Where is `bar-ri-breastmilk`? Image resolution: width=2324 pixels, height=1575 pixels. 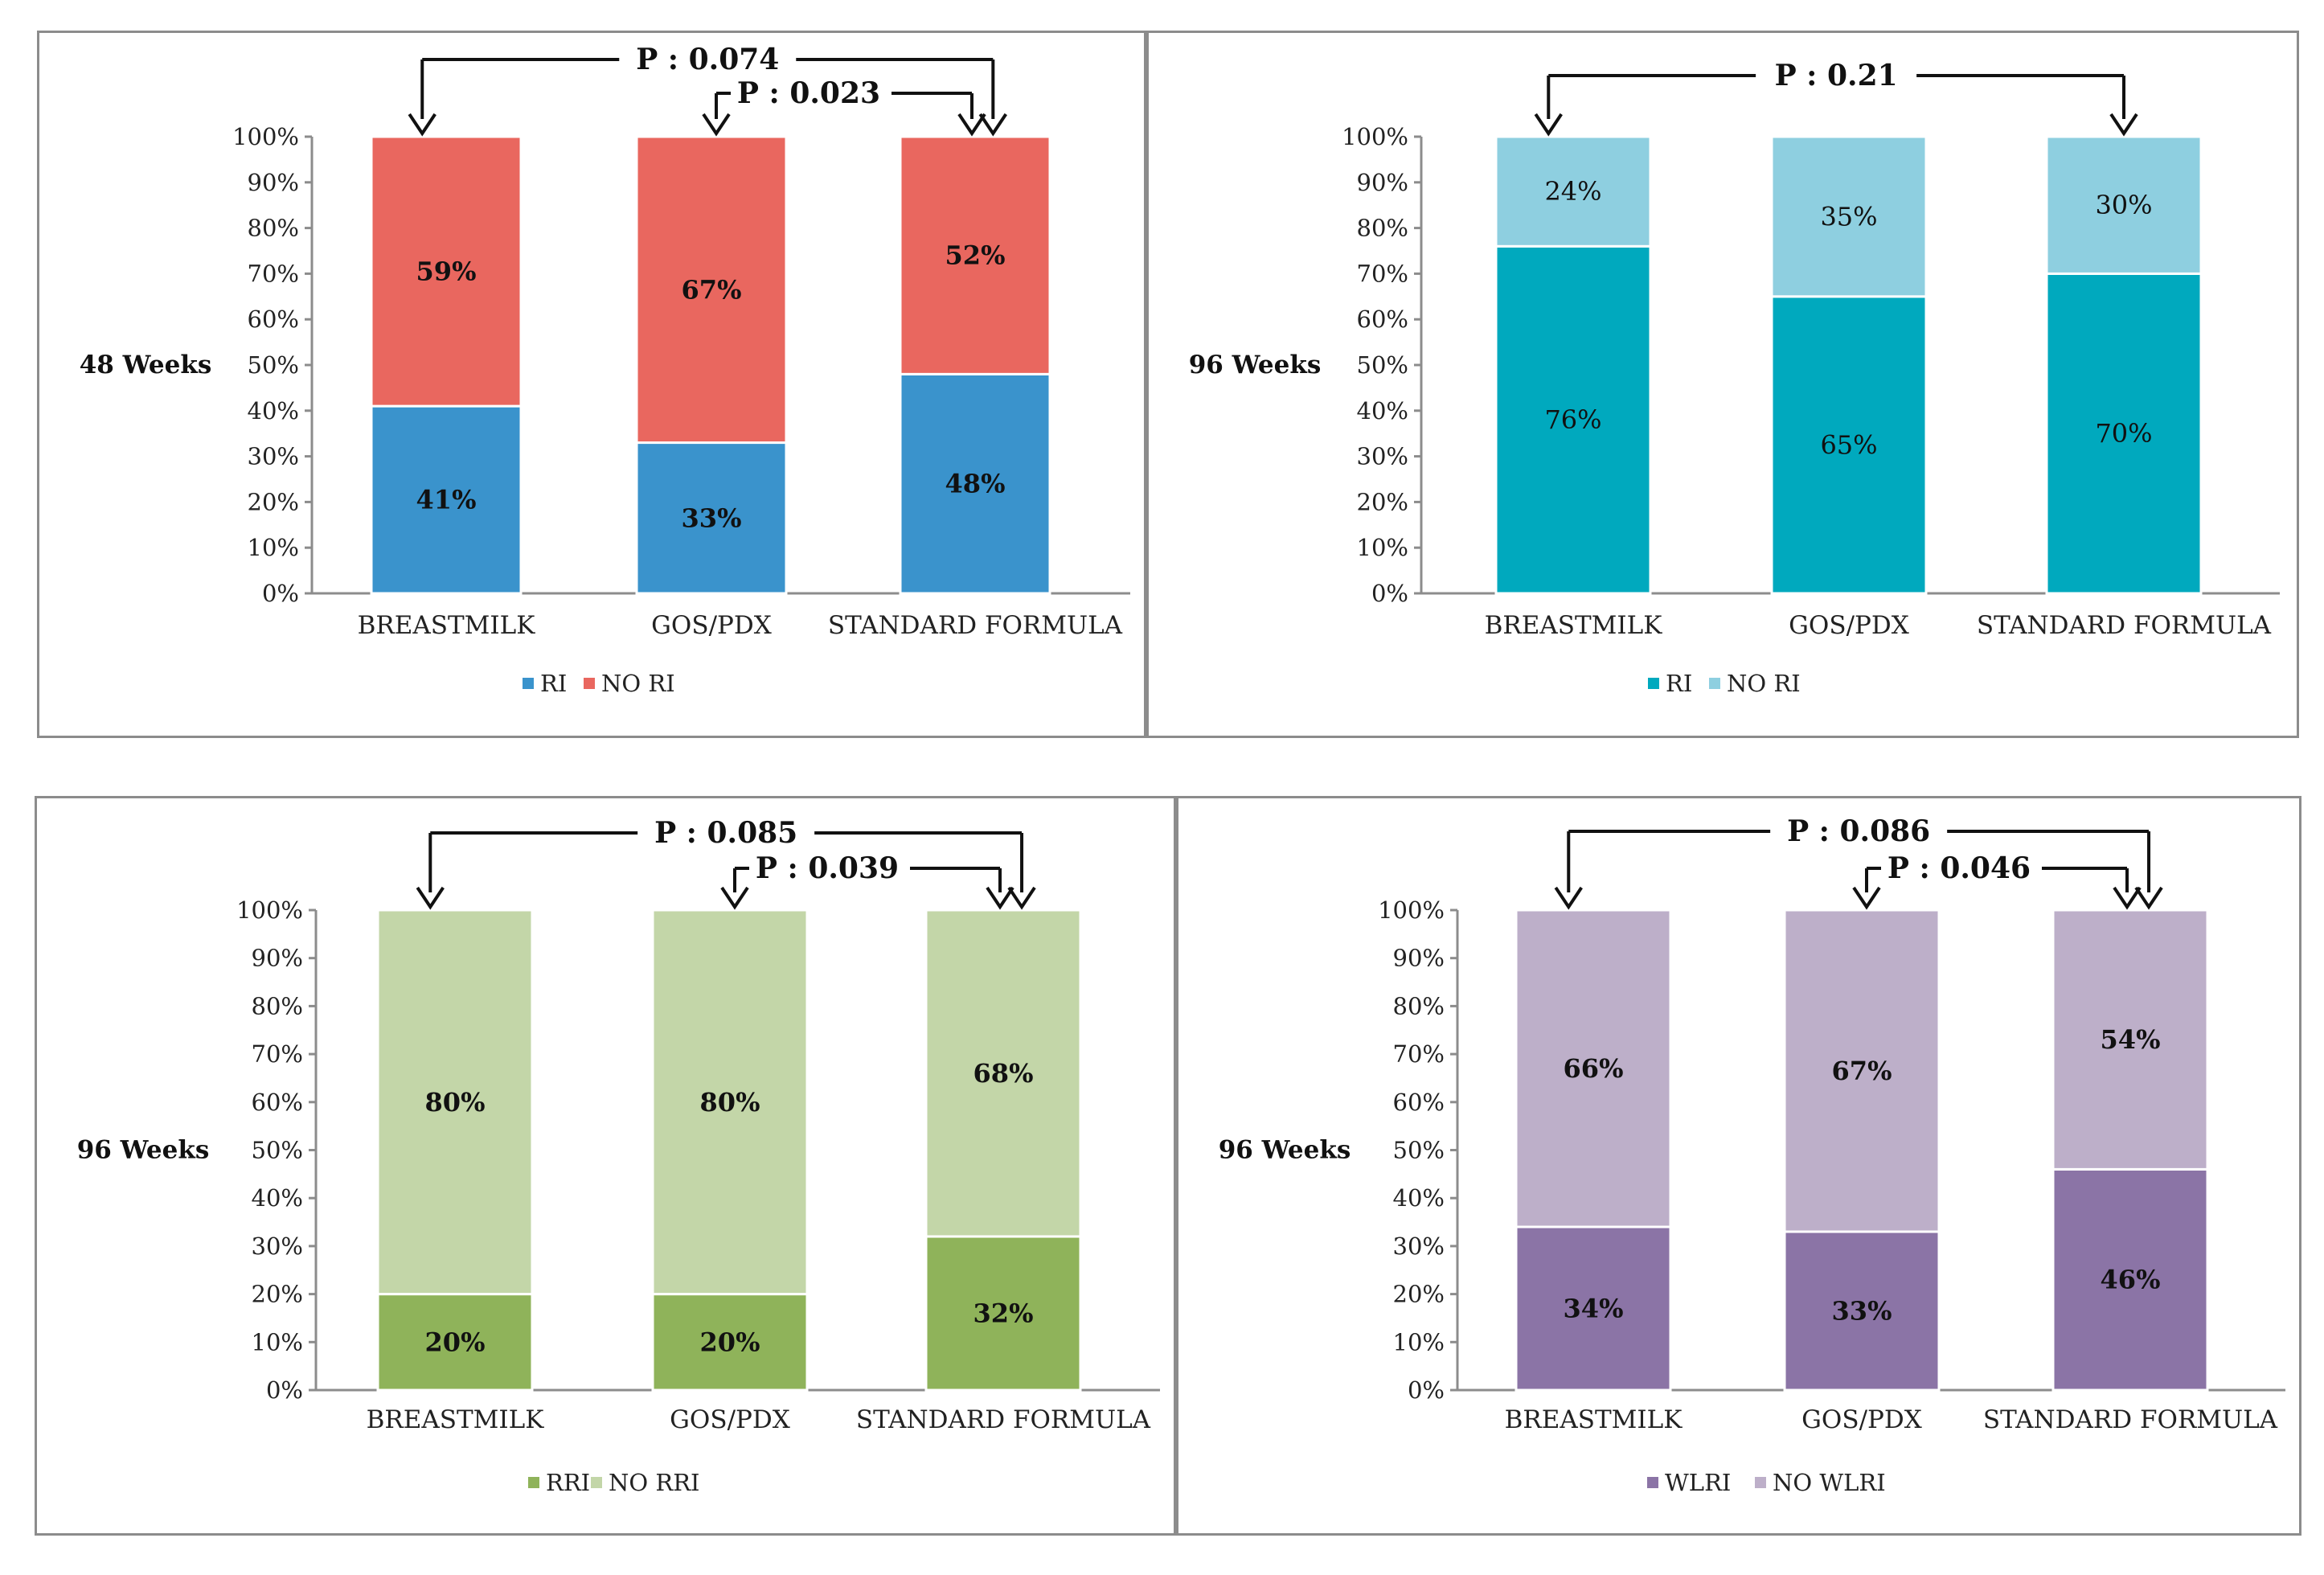 bar-ri-breastmilk is located at coordinates (446, 500).